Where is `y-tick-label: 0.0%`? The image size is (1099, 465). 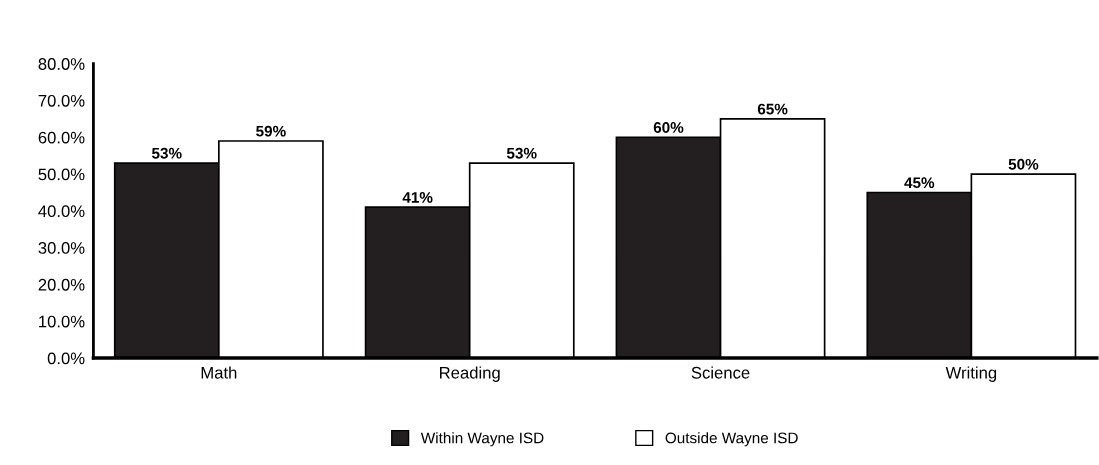
y-tick-label: 0.0% is located at coordinates (66, 358).